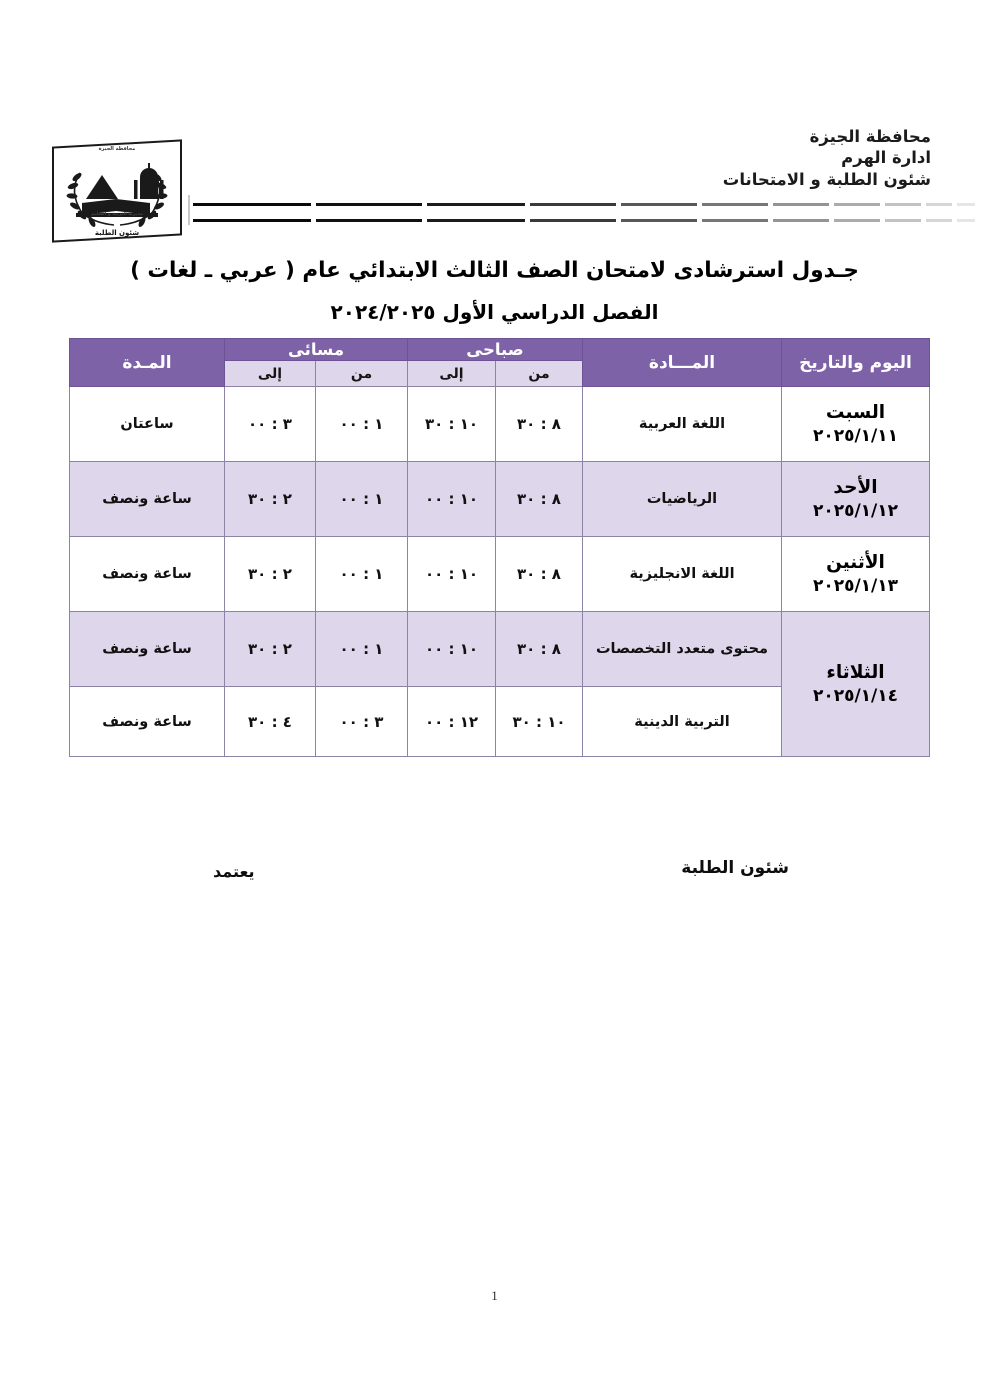 The height and width of the screenshot is (1400, 989). Describe the element at coordinates (855, 487) in the screenshot. I see `day-label: الأحد` at that location.